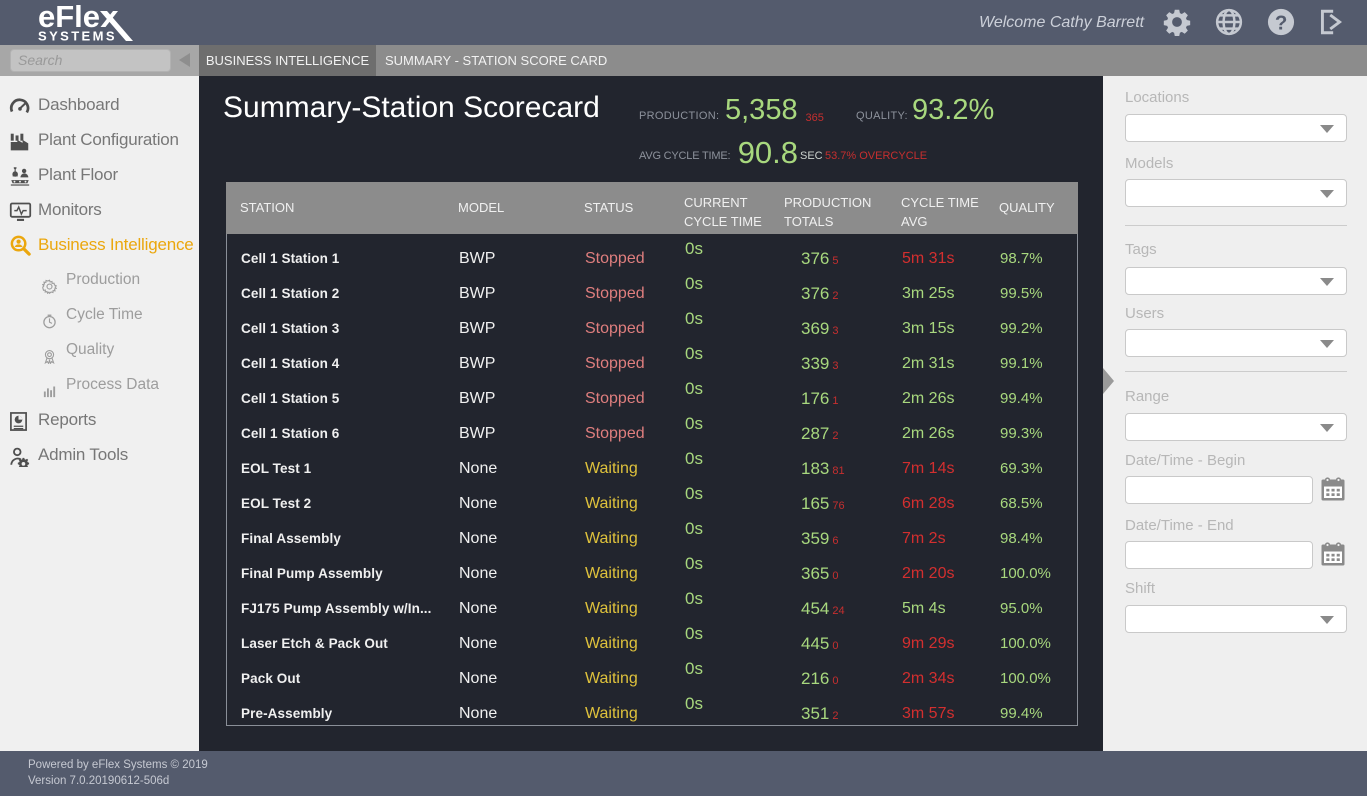 This screenshot has width=1367, height=796. Describe the element at coordinates (69, 18) in the screenshot. I see `svg-text: eFle` at that location.